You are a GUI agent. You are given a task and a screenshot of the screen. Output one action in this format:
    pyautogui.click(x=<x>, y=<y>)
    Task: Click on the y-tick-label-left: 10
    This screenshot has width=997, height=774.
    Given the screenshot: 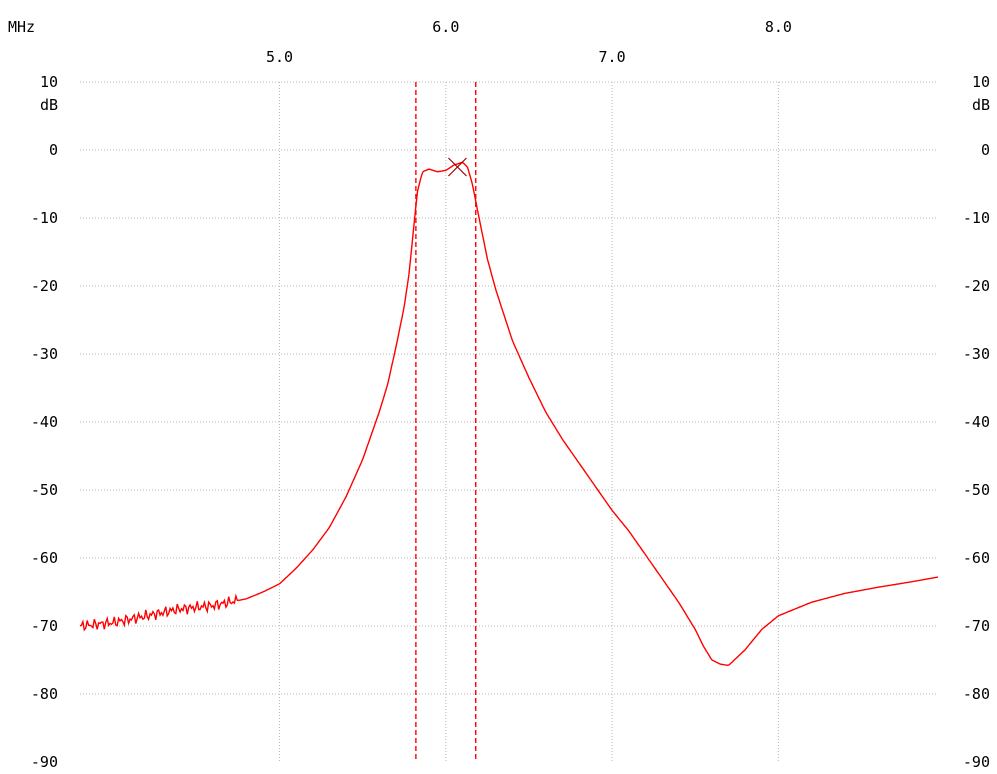 What is the action you would take?
    pyautogui.click(x=49, y=82)
    